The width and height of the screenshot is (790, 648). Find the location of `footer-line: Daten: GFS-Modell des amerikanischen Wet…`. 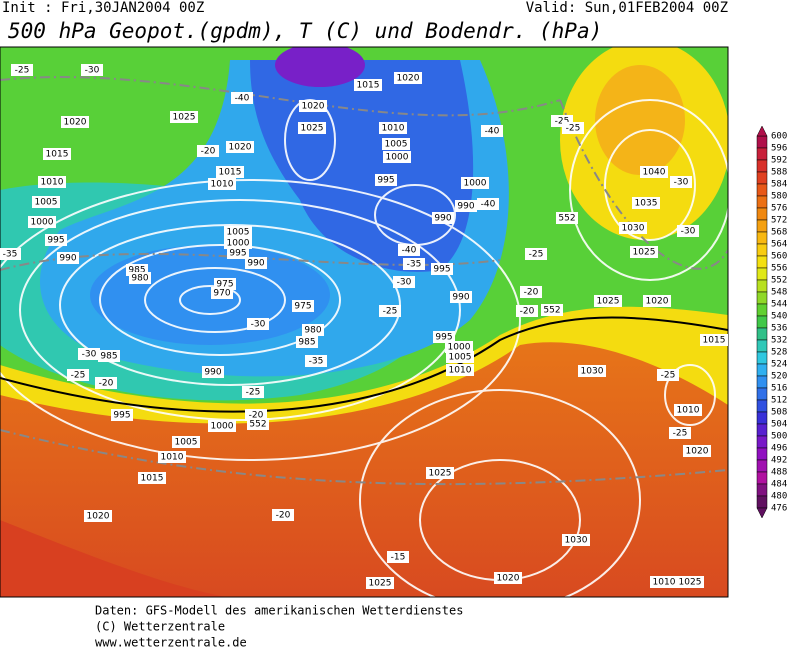

footer-line: Daten: GFS-Modell des amerikanischen Wet… is located at coordinates (279, 611).